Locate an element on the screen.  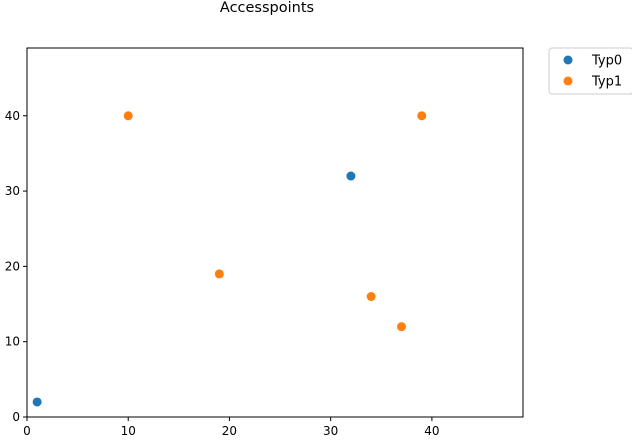
y-tick-label: 20 is located at coordinates (12, 266).